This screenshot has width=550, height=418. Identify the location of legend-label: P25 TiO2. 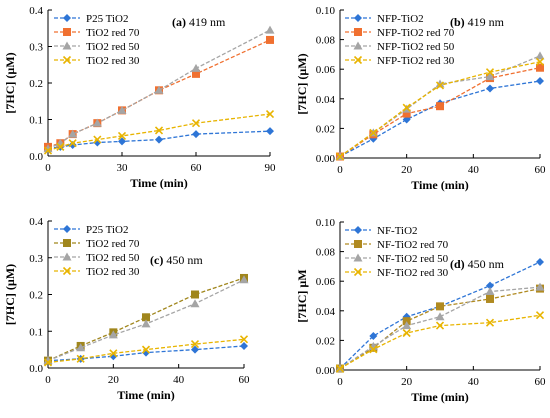
(107, 19).